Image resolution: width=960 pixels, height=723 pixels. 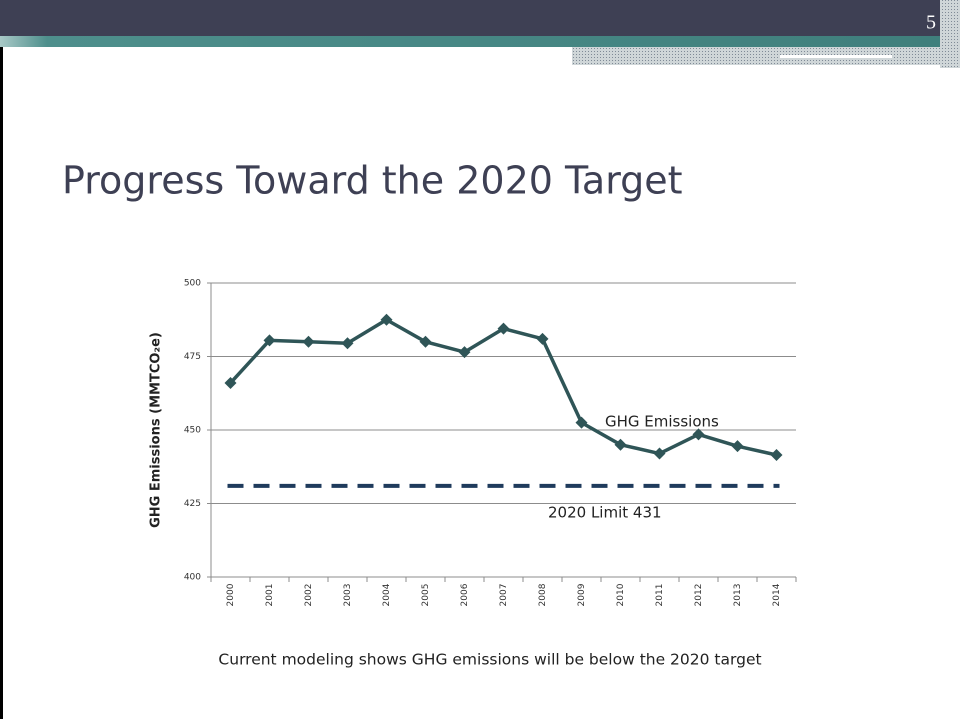 What do you see at coordinates (192, 578) in the screenshot?
I see `y-tick-label: 400` at bounding box center [192, 578].